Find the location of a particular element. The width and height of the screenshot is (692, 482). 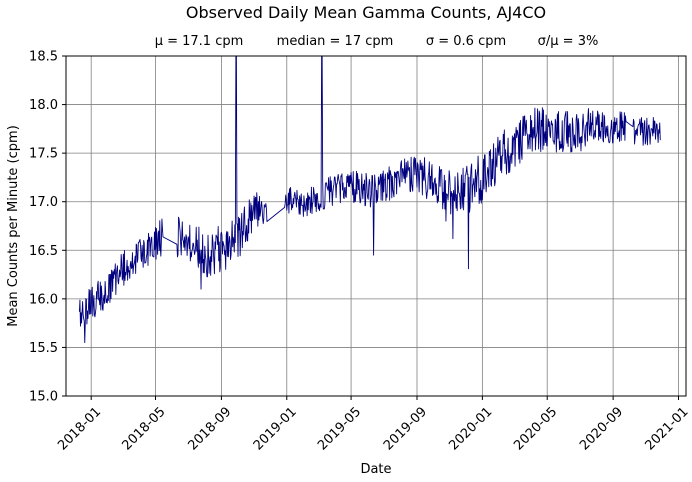

y-axis-label: Mean Counts per Minute (cpm) is located at coordinates (13, 226).